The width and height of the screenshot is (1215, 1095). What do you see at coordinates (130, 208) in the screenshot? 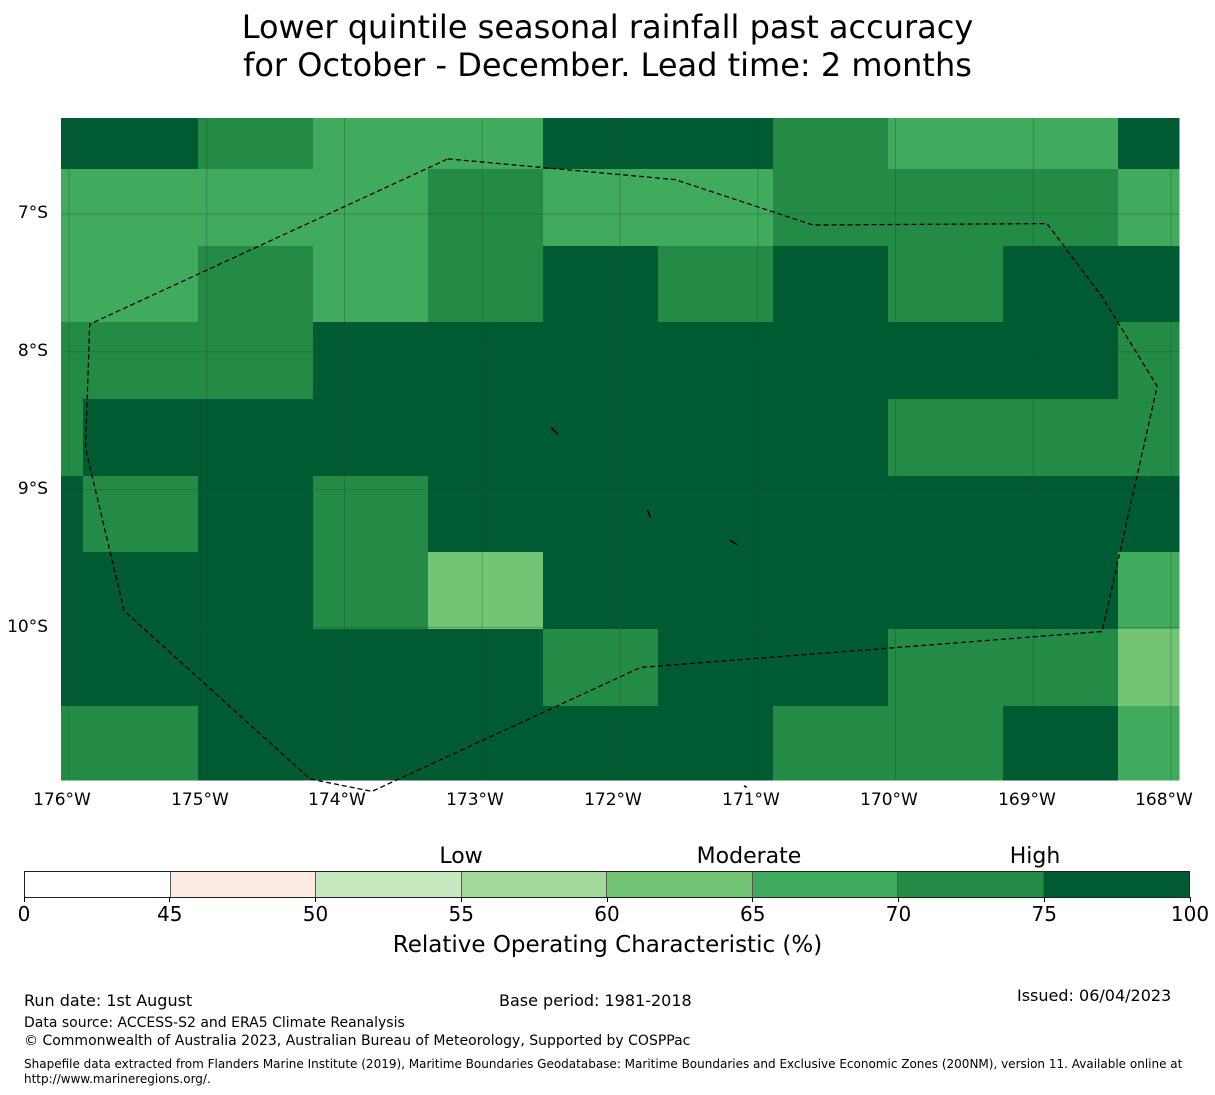
I see `grid-cell-r1-c0` at bounding box center [130, 208].